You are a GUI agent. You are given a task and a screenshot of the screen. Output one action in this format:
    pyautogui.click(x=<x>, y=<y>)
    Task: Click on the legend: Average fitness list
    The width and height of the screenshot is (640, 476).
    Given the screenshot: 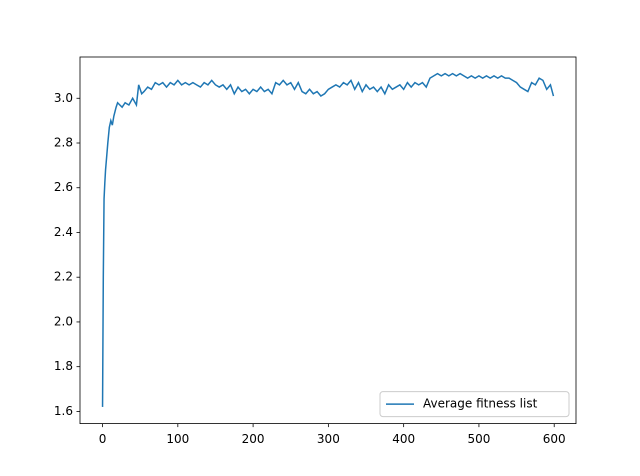 What is the action you would take?
    pyautogui.click(x=474, y=404)
    